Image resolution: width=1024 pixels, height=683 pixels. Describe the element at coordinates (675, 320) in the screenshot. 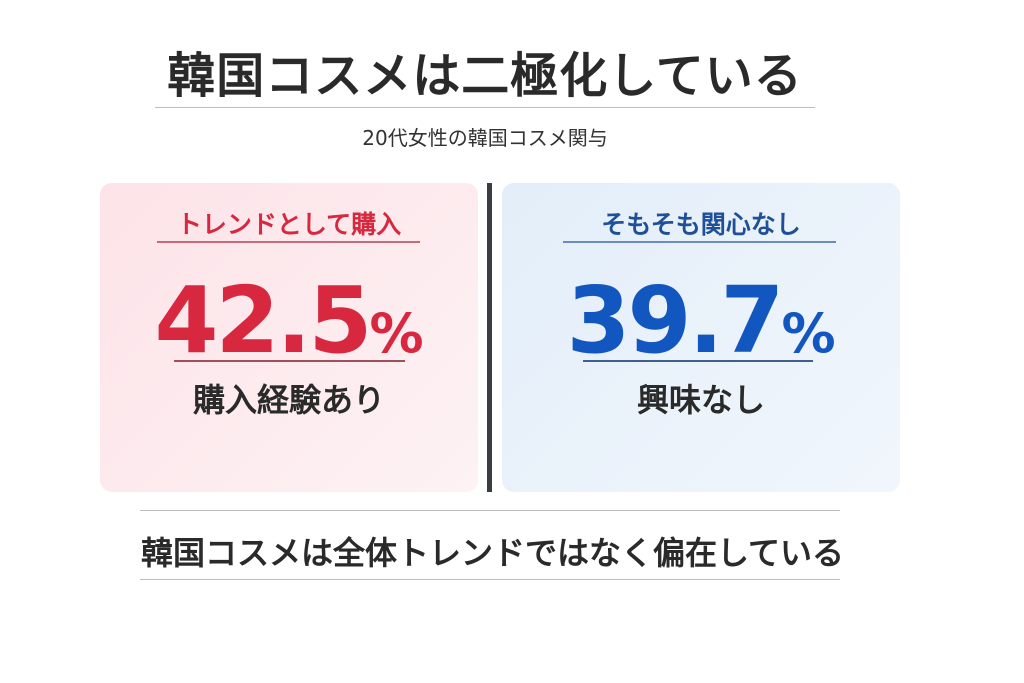

I see `stat-number: 39.7` at that location.